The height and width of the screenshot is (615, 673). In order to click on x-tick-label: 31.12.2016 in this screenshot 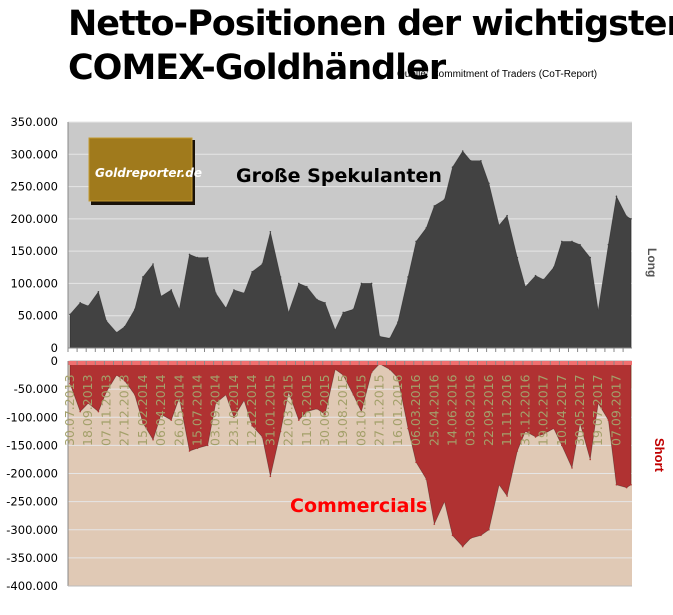, I will do `click(524, 410)`.